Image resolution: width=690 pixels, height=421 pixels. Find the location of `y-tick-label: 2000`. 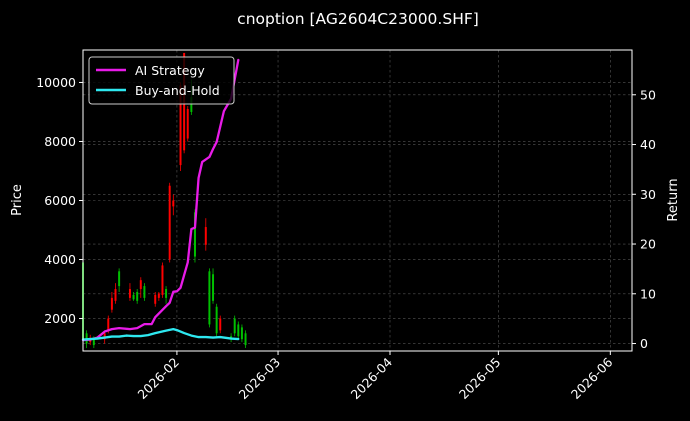

y-tick-label: 2000 is located at coordinates (60, 318).